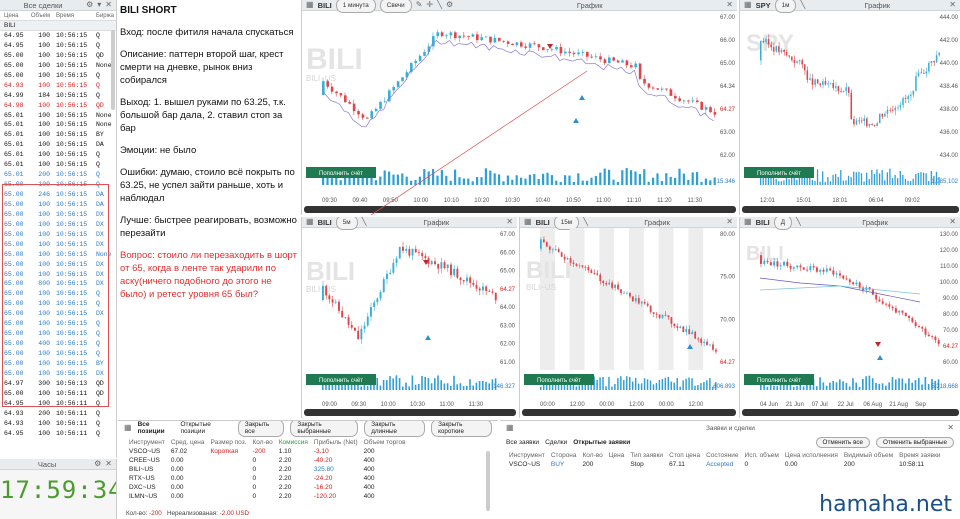  Describe the element at coordinates (335, 387) in the screenshot. I see `volume-bar` at that location.